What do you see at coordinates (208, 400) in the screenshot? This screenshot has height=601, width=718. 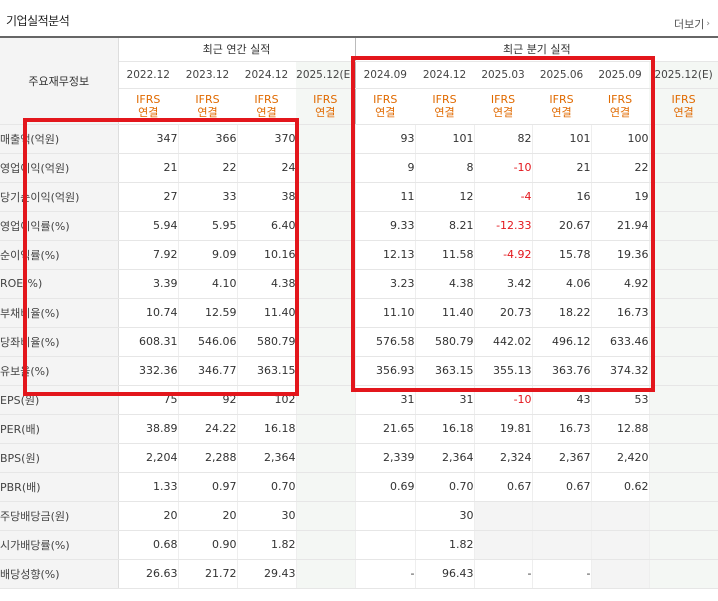 I see `table-cell: 92` at bounding box center [208, 400].